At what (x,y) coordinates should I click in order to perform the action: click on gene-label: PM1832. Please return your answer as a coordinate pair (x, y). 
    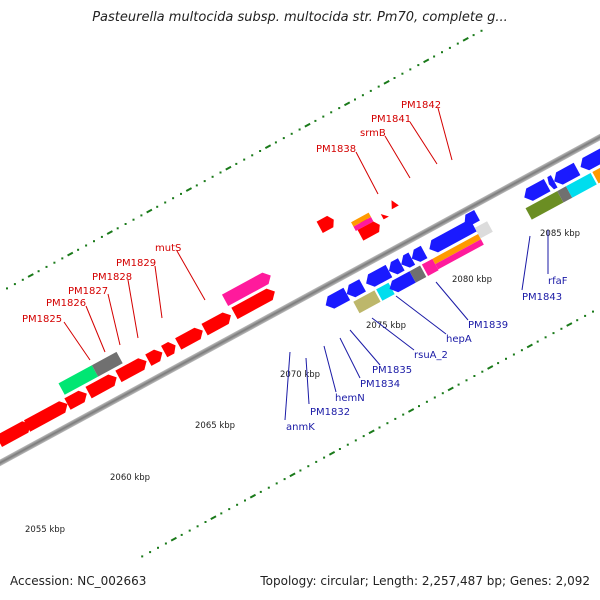
    Looking at the image, I should click on (330, 412).